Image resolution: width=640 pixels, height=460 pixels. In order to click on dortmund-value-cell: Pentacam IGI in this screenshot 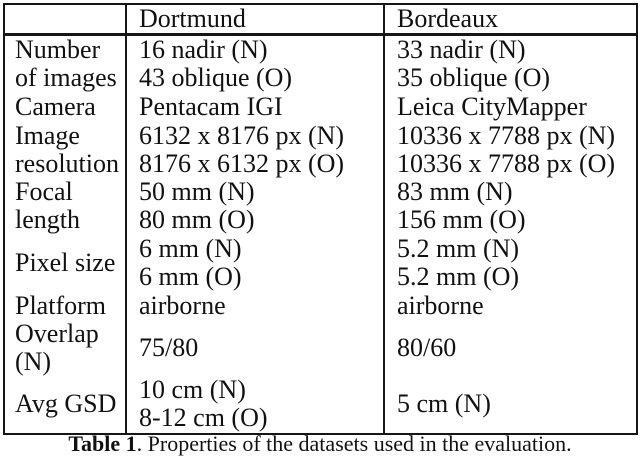, I will do `click(255, 107)`.